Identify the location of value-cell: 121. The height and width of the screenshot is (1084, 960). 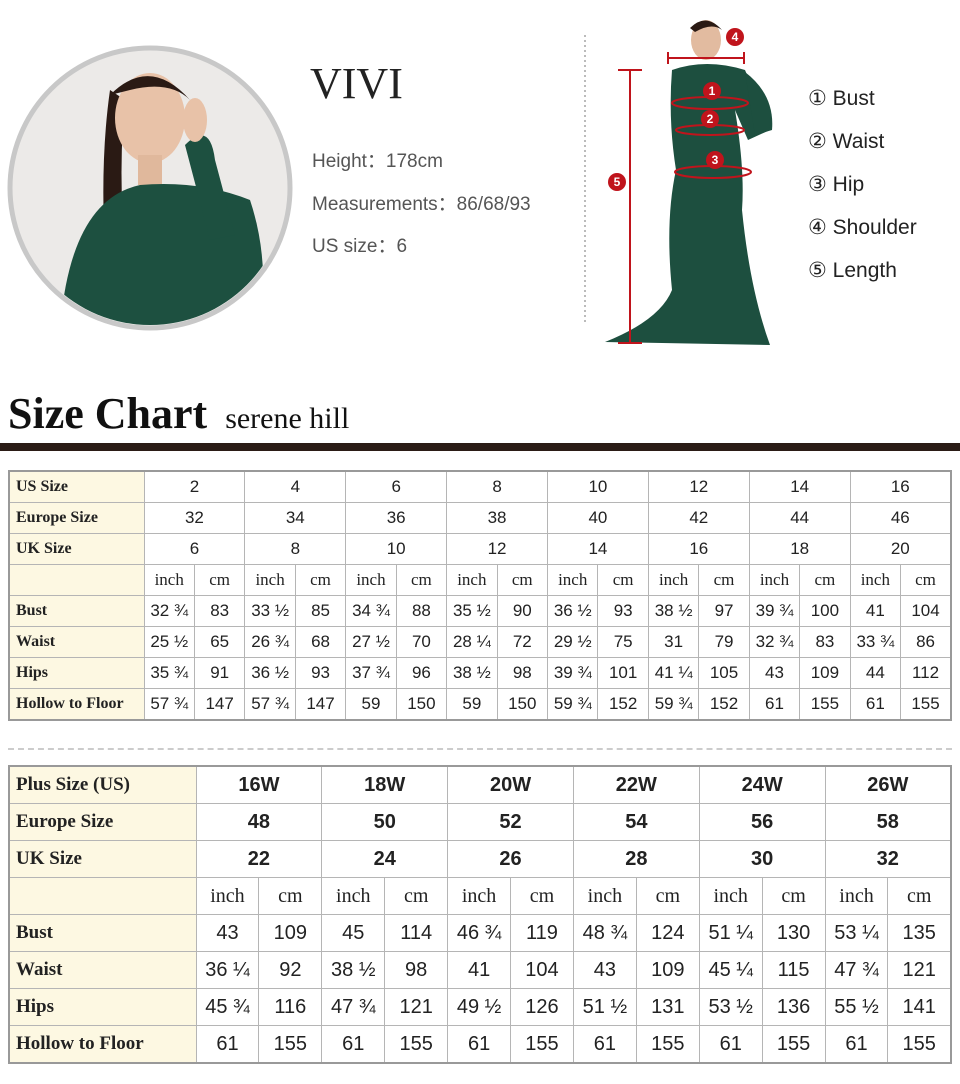
(919, 970).